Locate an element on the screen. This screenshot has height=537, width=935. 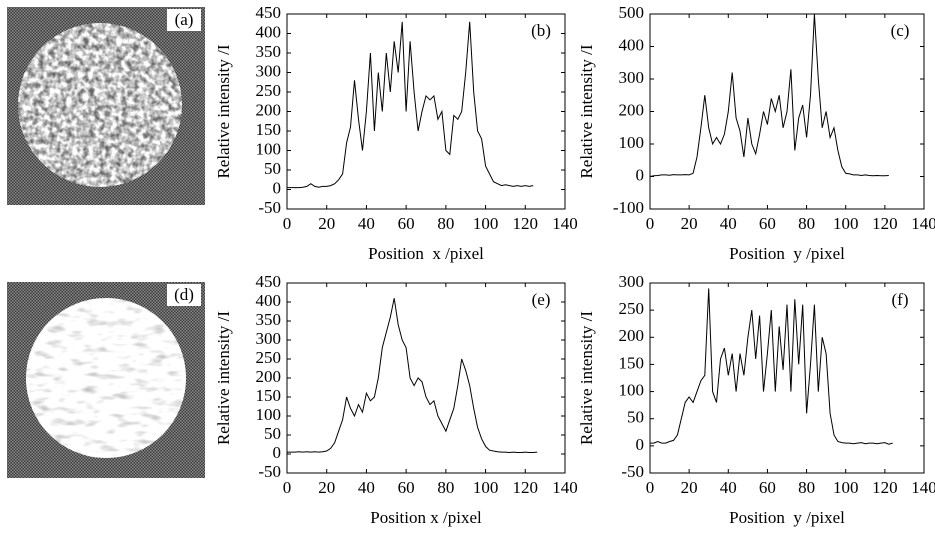
y-tick-label: 500 is located at coordinates (632, 12).